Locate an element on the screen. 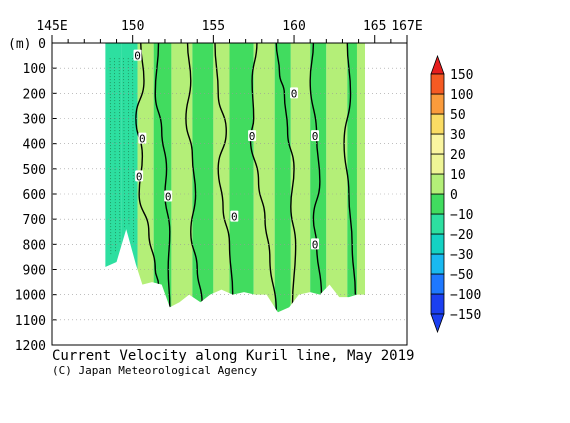 The width and height of the screenshot is (570, 423). y-tick-label: 400 is located at coordinates (34, 145).